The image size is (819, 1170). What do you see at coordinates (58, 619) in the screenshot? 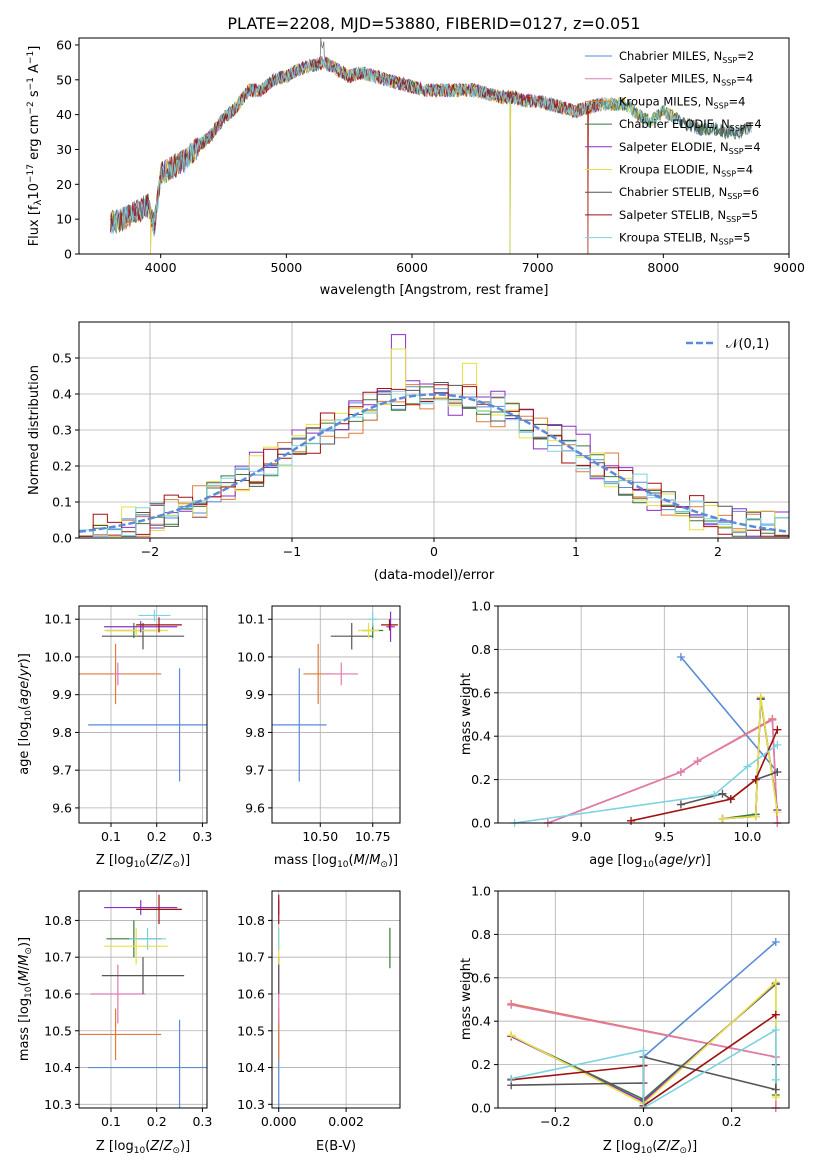
I see `age-vs-Z-ytick-label: 10.1` at bounding box center [58, 619].